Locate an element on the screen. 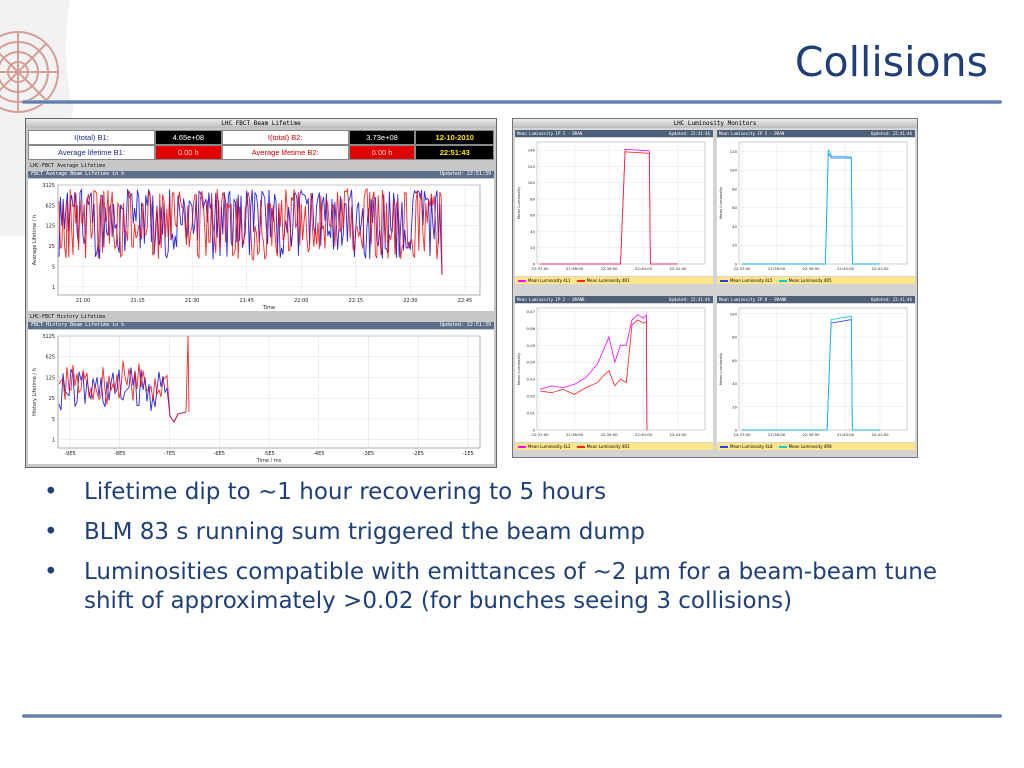  y-tick-label: 0.07 is located at coordinates (531, 311).